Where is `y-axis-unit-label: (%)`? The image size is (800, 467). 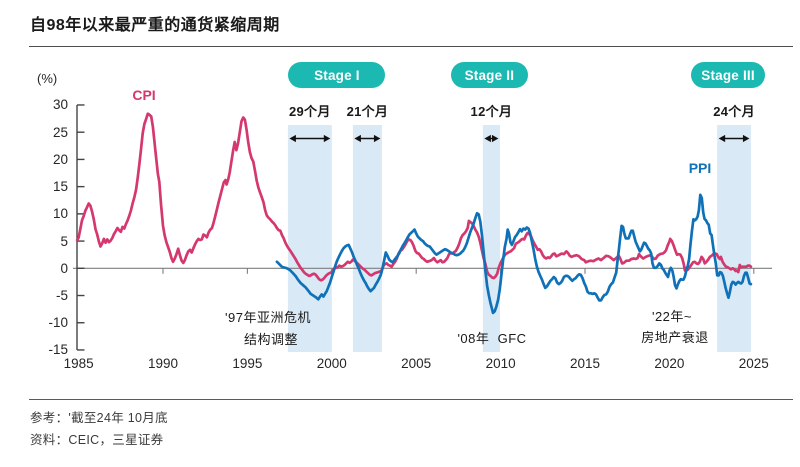 y-axis-unit-label: (%) is located at coordinates (47, 78).